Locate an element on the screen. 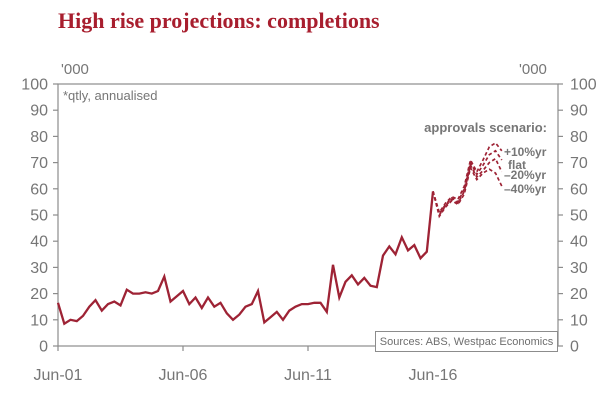  scenario-label-plus10: +10%yr is located at coordinates (525, 152).